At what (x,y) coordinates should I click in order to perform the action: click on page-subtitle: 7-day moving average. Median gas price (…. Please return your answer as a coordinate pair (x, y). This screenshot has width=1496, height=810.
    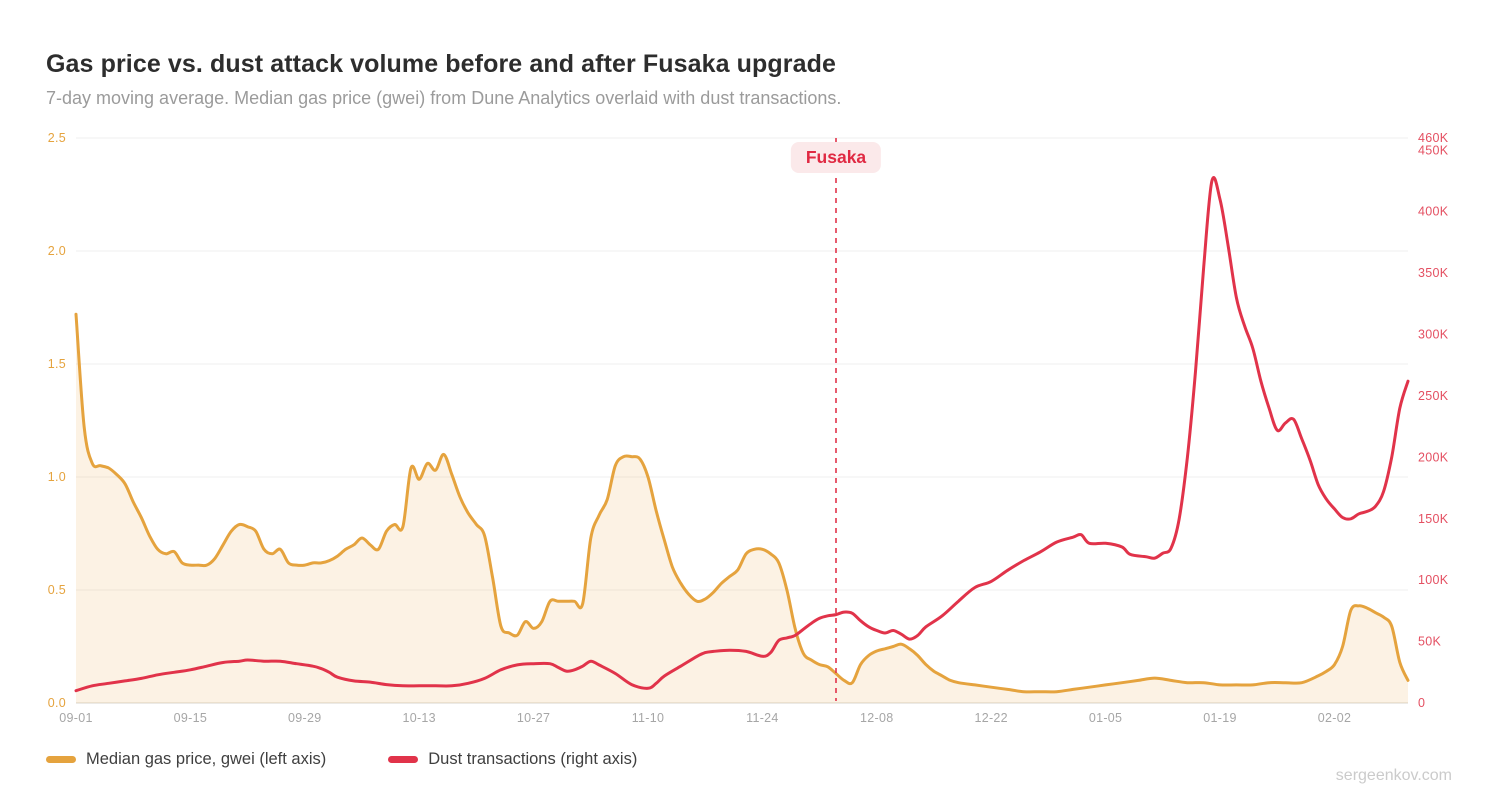
    Looking at the image, I should click on (444, 98).